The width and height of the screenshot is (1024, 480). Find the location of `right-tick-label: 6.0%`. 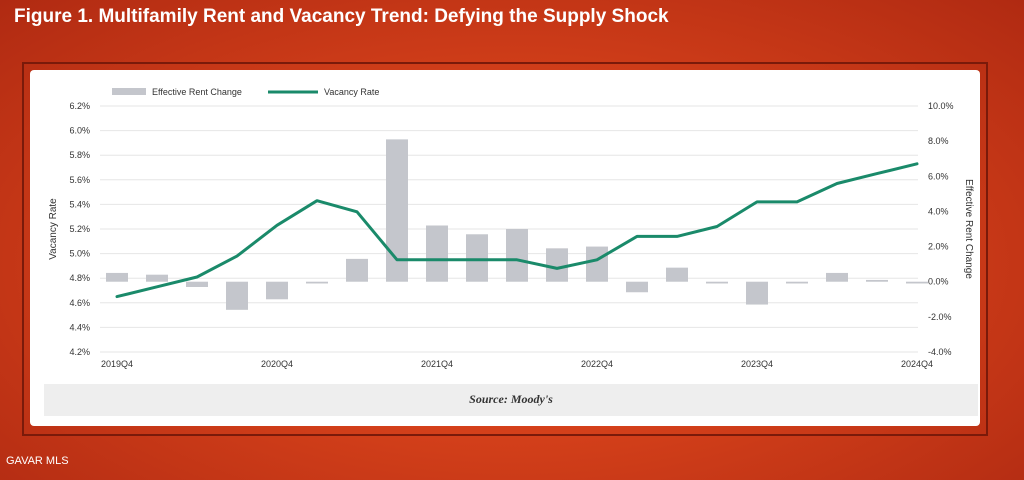

right-tick-label: 6.0% is located at coordinates (938, 176).